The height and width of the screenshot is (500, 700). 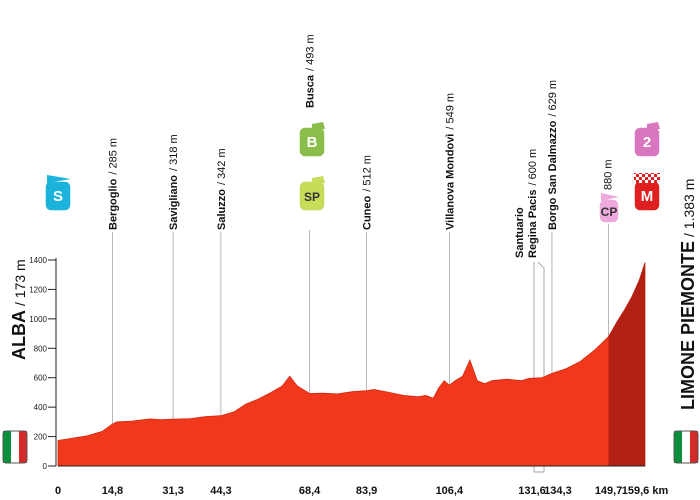 What do you see at coordinates (41, 378) in the screenshot?
I see `y-tick-label: 600` at bounding box center [41, 378].